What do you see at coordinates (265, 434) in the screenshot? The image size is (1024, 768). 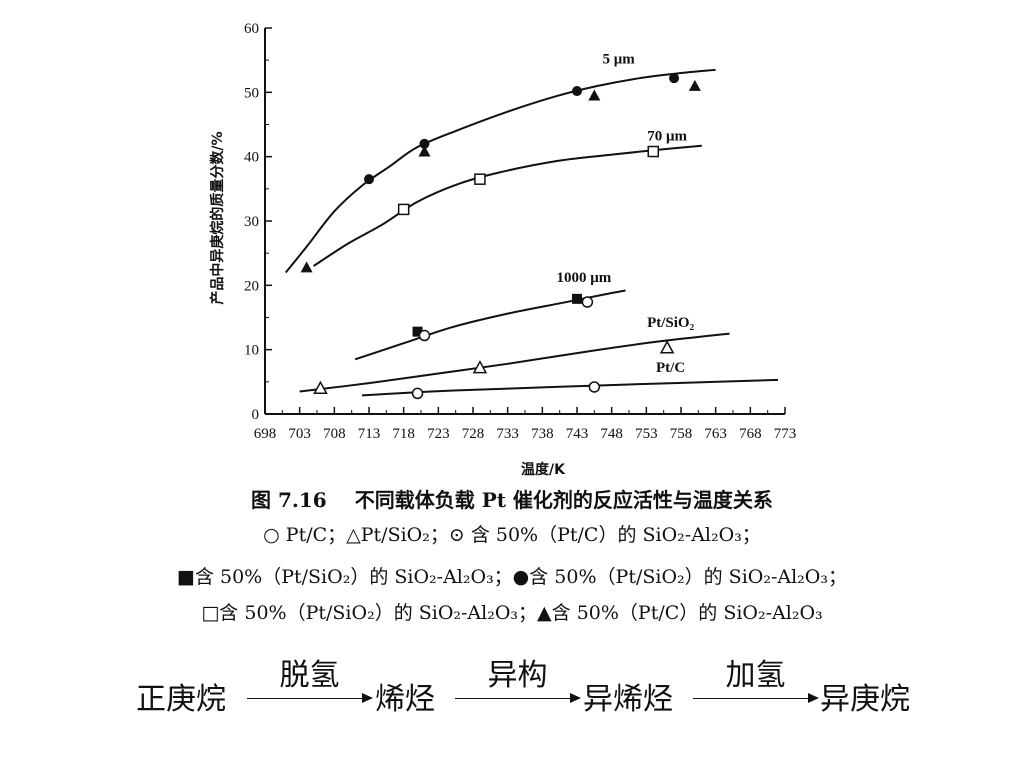 I see `x-tick-label: 698` at bounding box center [265, 434].